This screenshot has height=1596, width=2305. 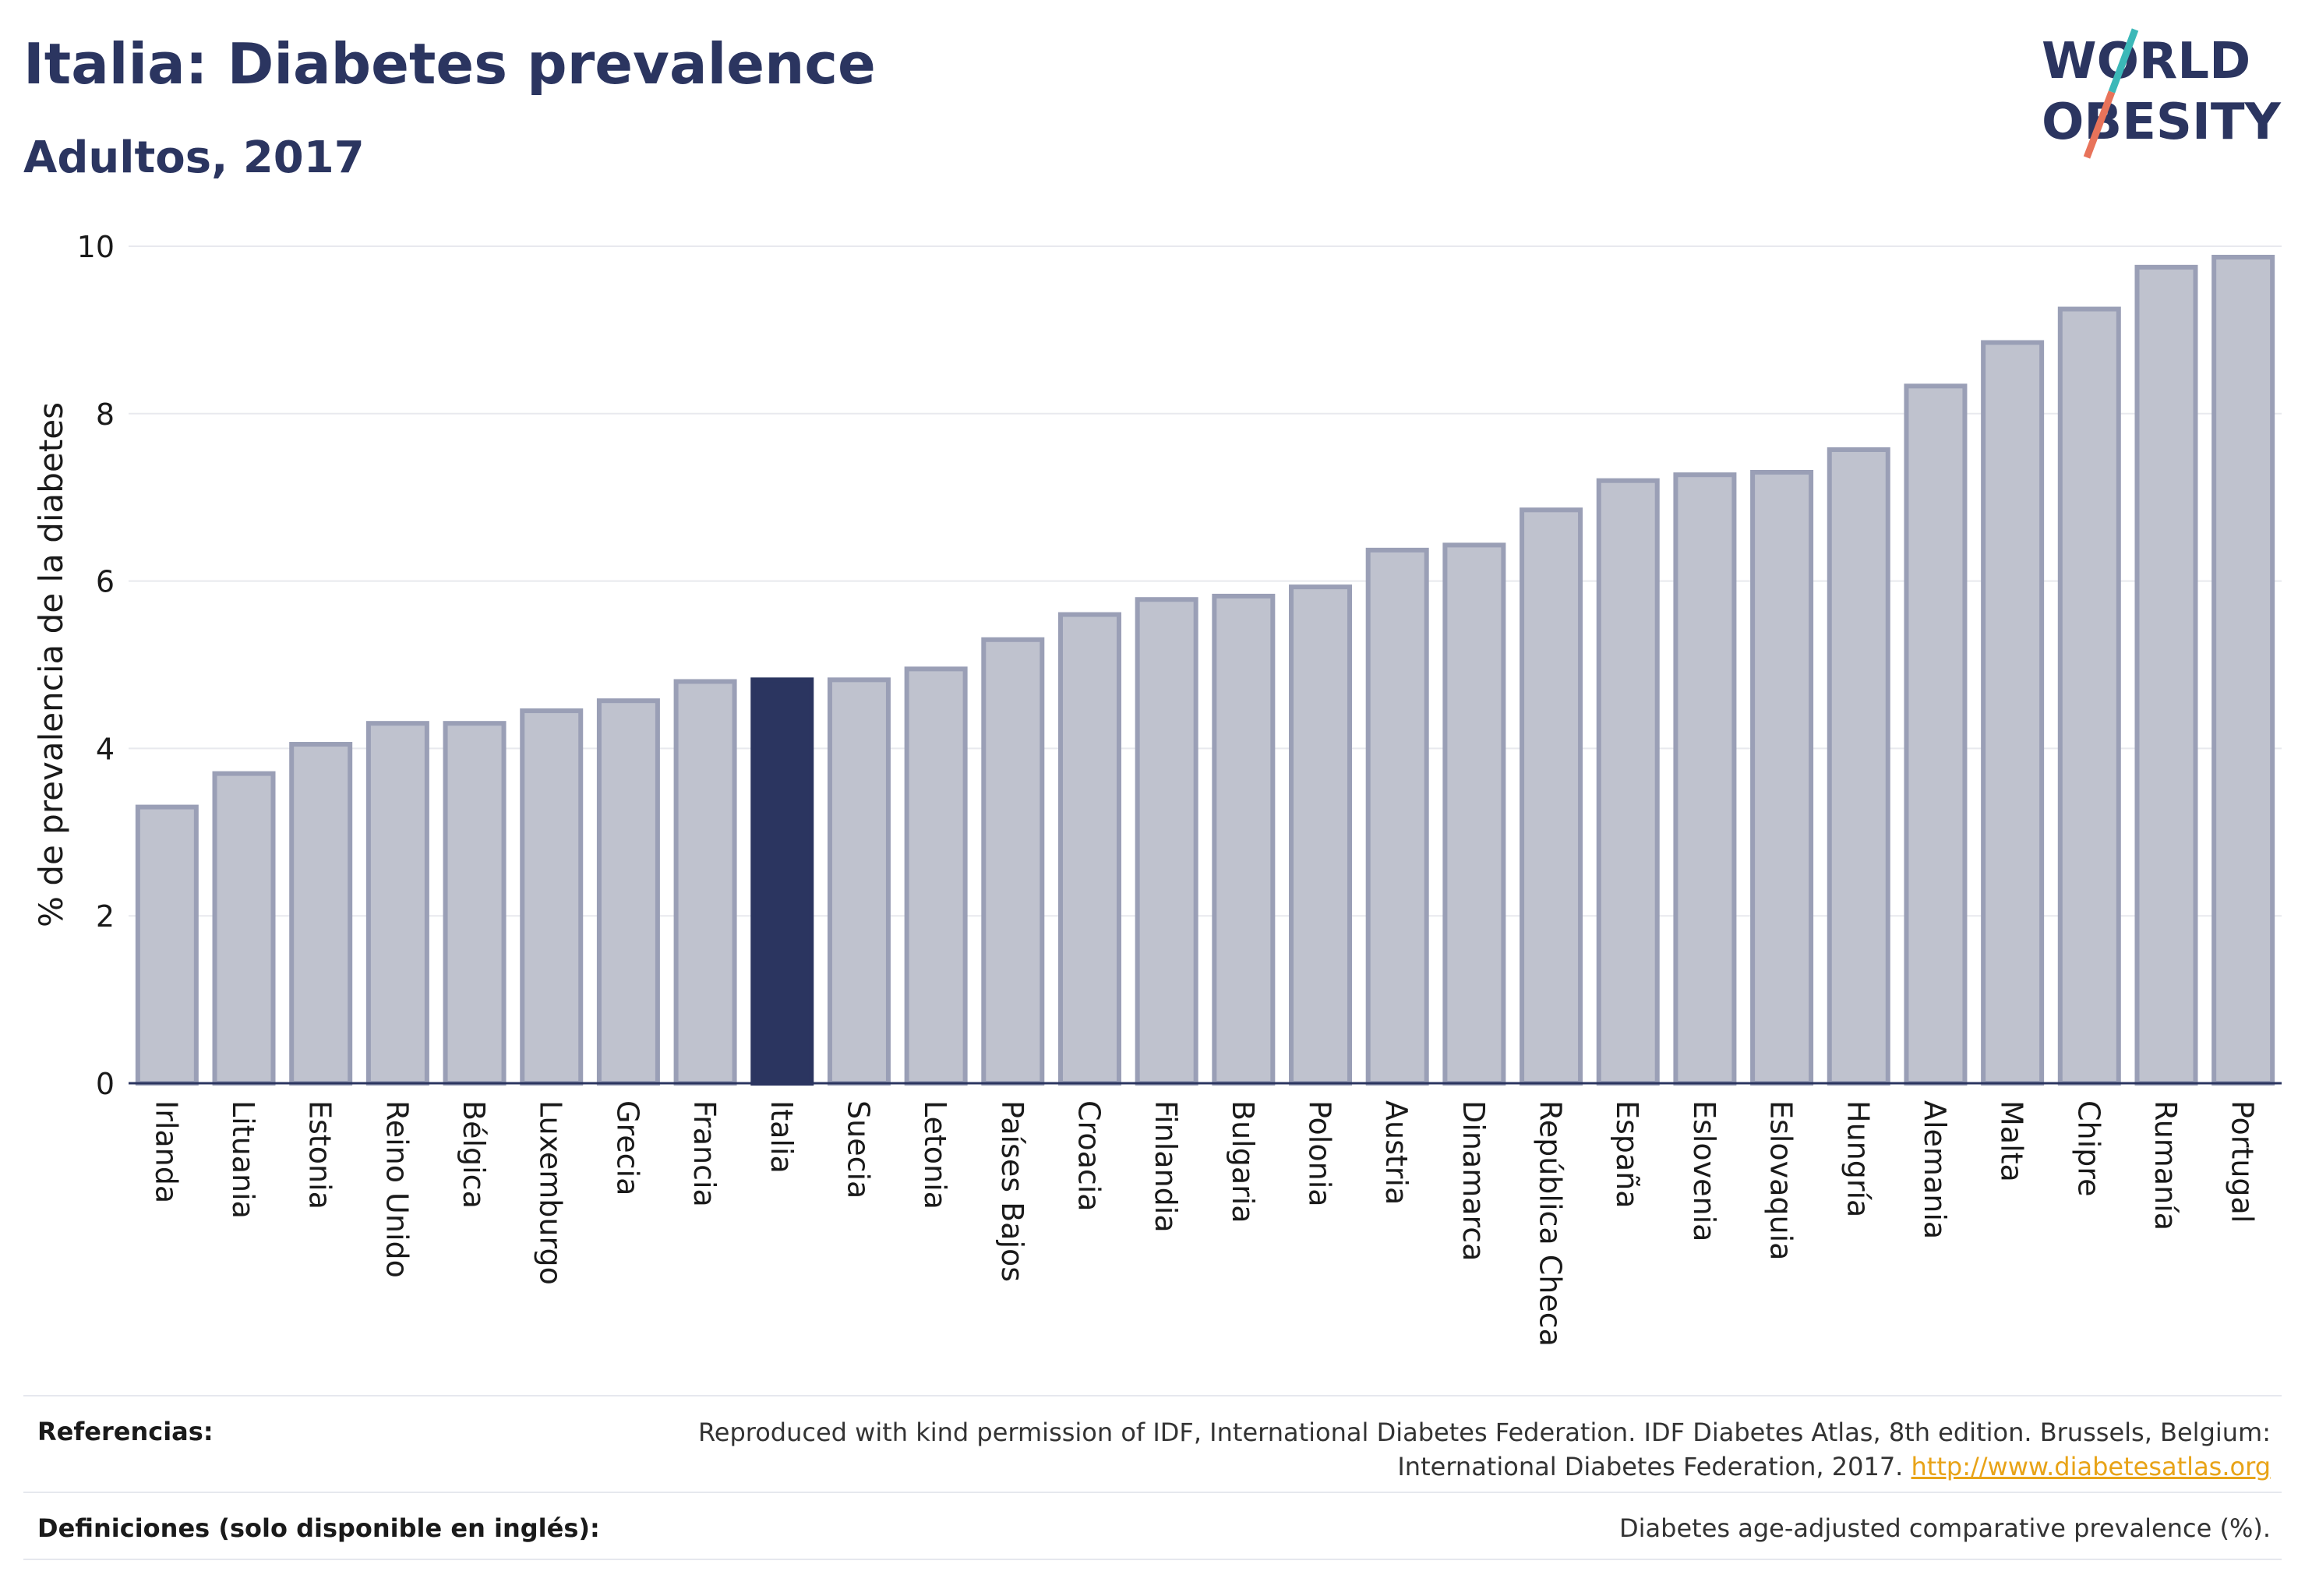 I want to click on y-tick-label: 10, so click(x=96, y=247).